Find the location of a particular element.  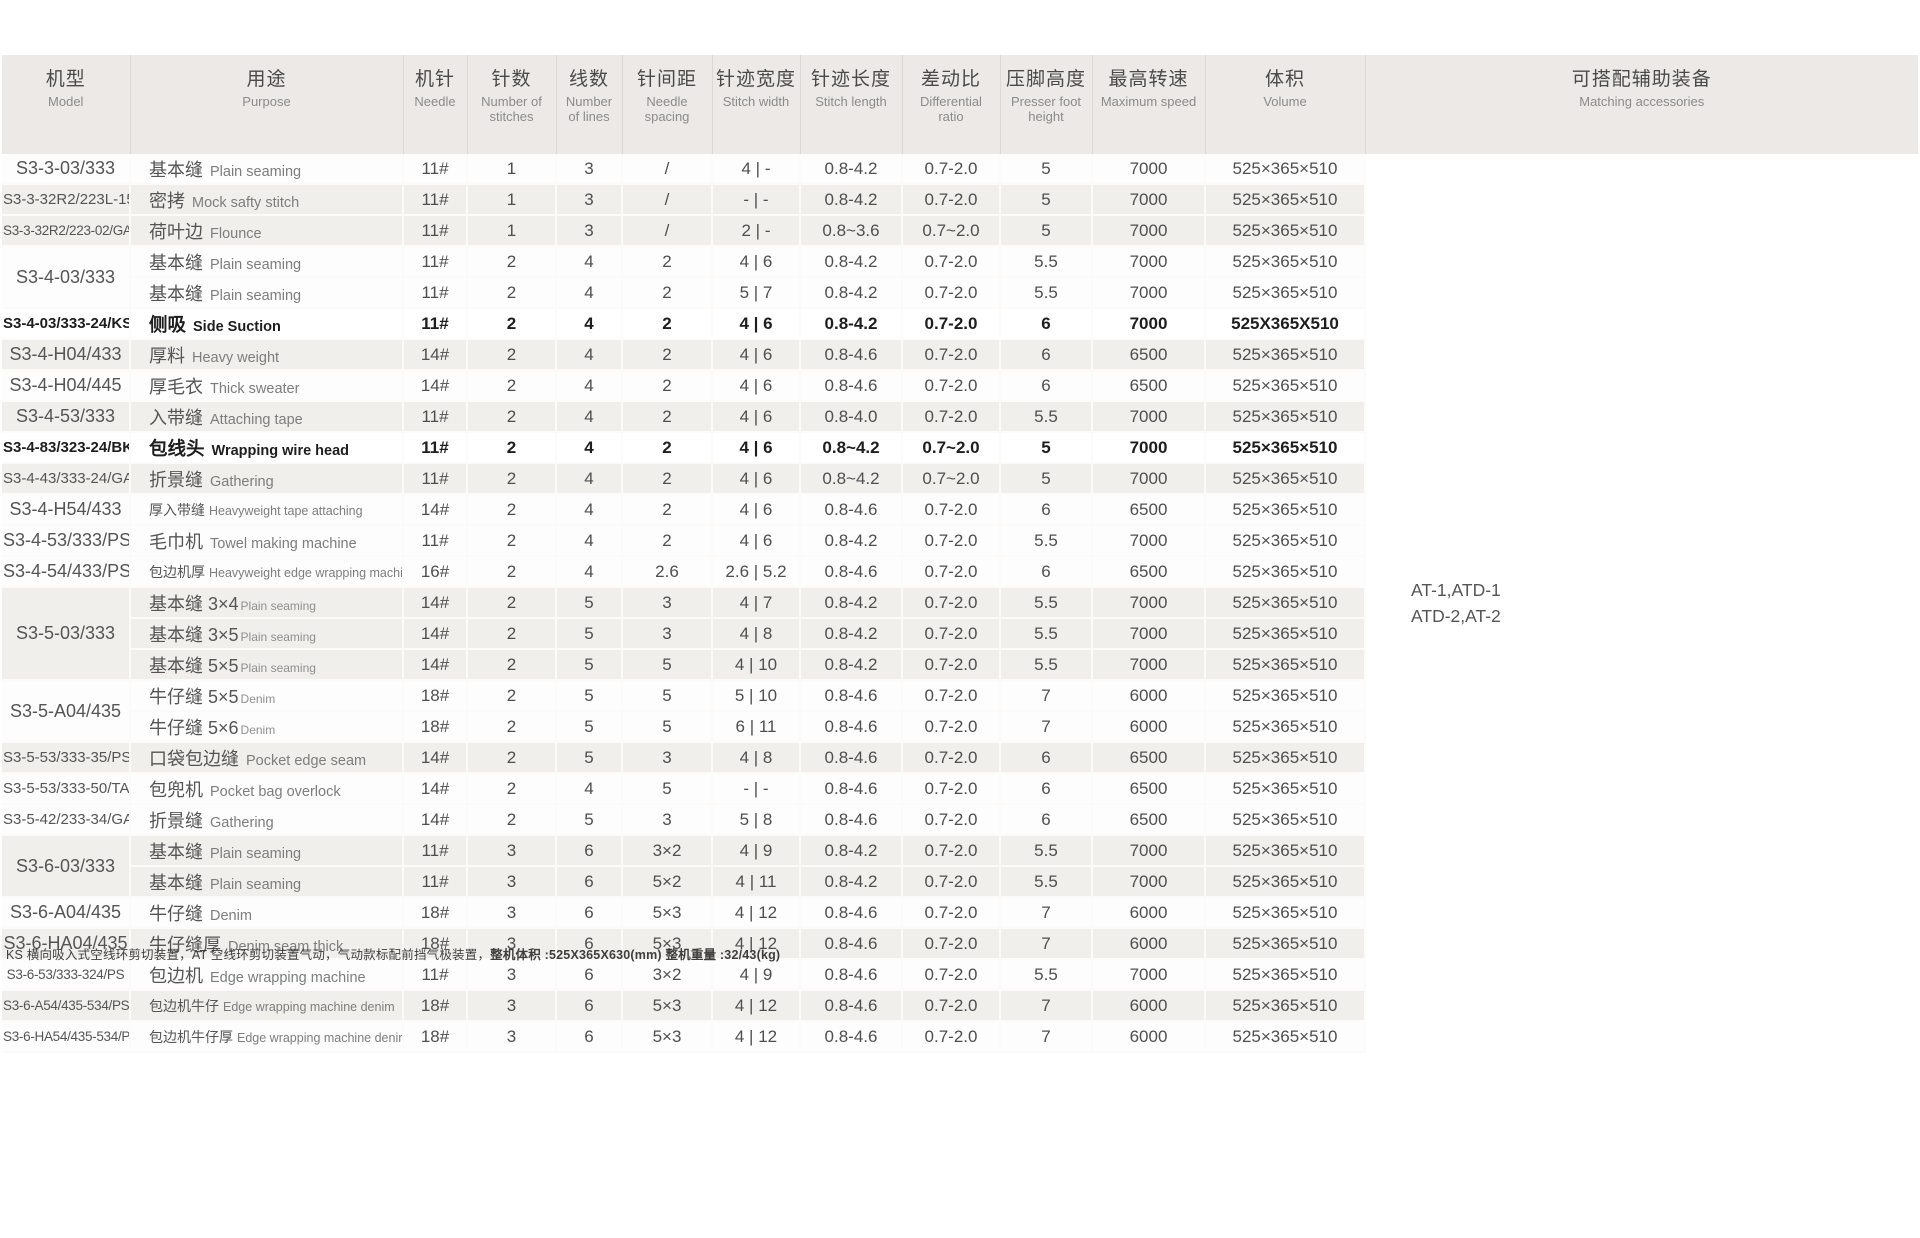

model-cell: S3-5-42/233-34/GA is located at coordinates (66, 820).